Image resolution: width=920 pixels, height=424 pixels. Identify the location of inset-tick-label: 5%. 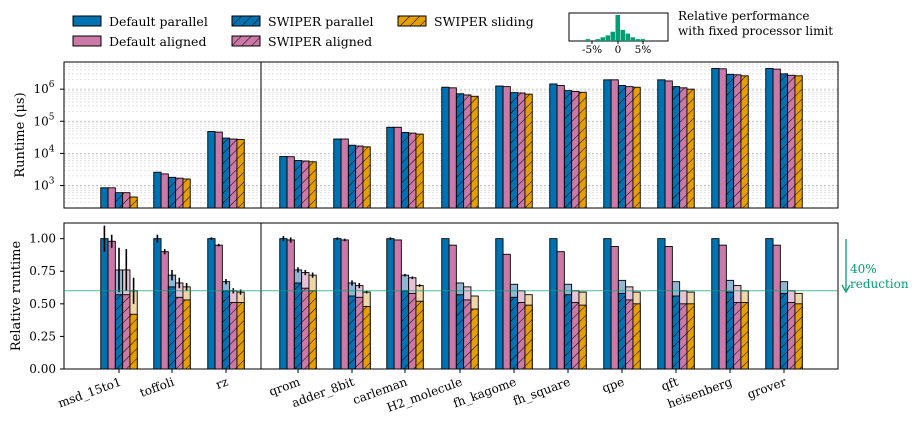
(643, 50).